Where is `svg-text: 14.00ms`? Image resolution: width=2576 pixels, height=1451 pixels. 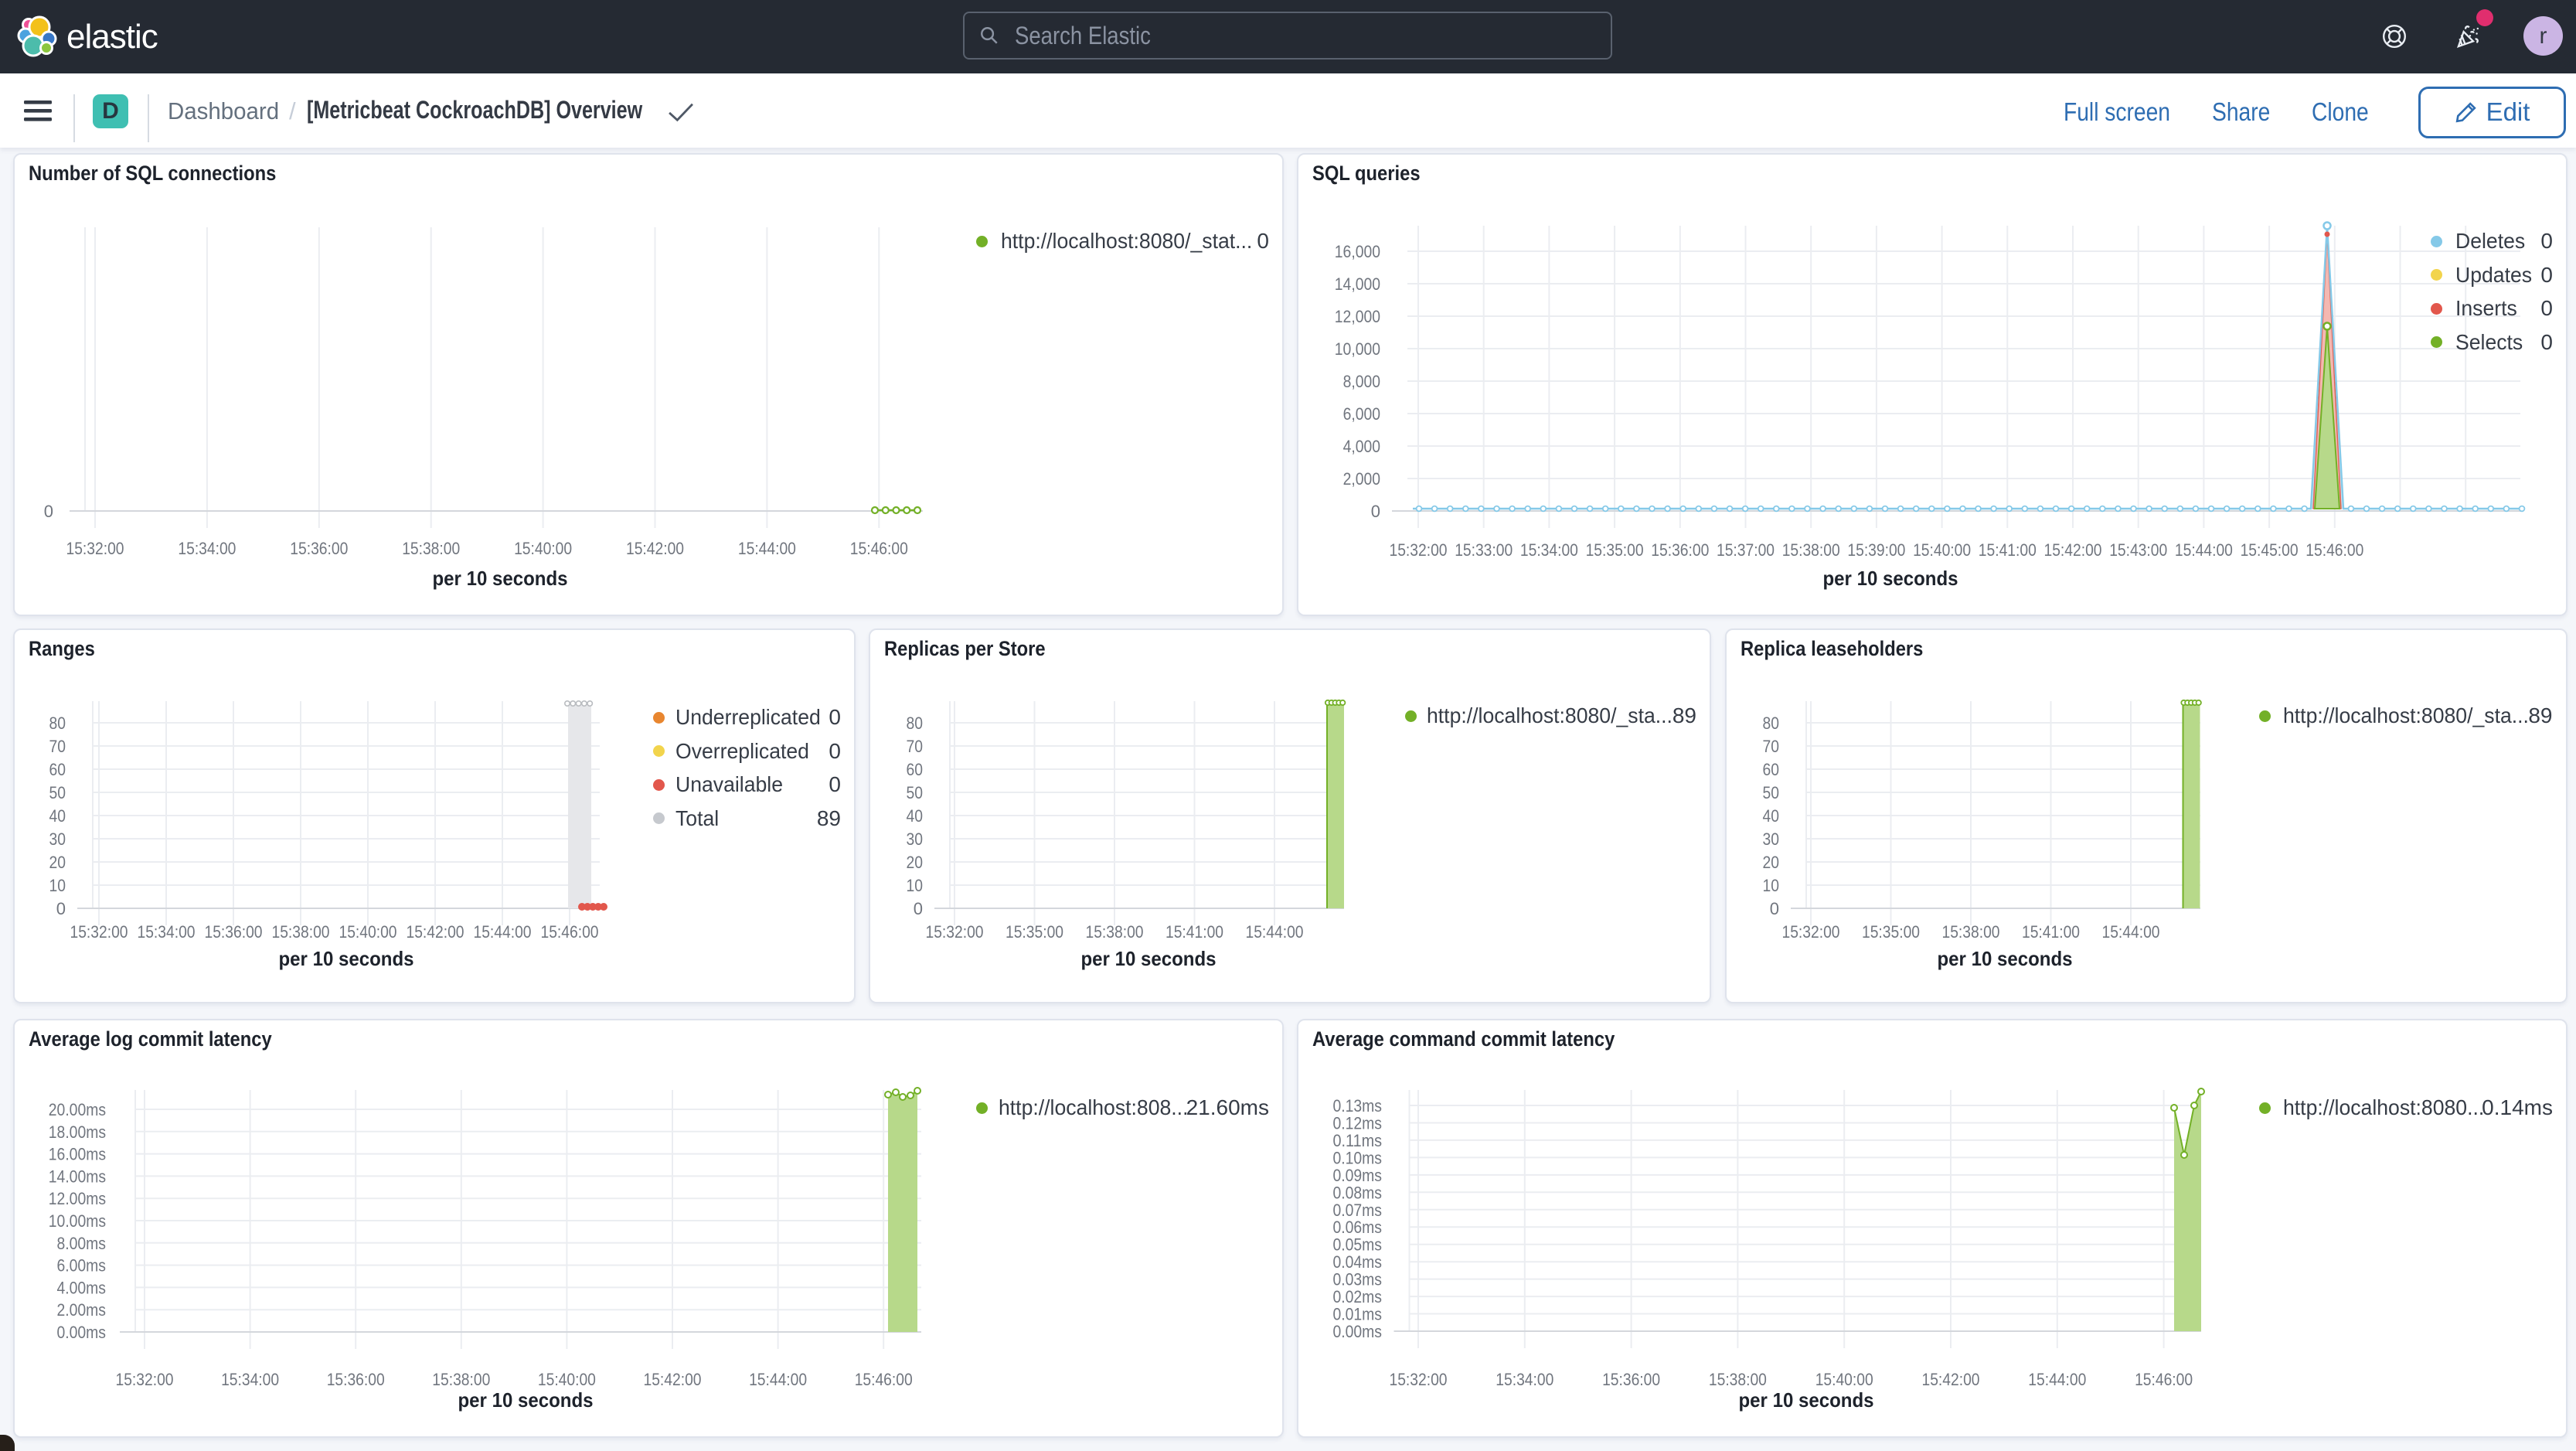 svg-text: 14.00ms is located at coordinates (77, 1176).